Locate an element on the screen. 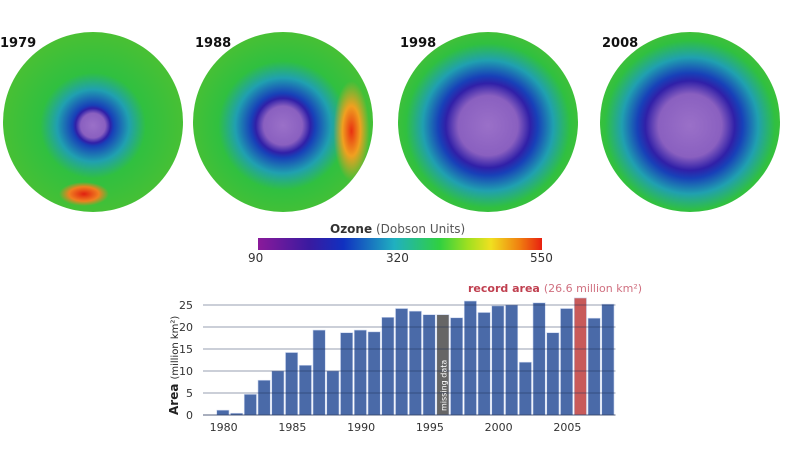 This screenshot has height=450, width=800. bar-1986 is located at coordinates (305, 390).